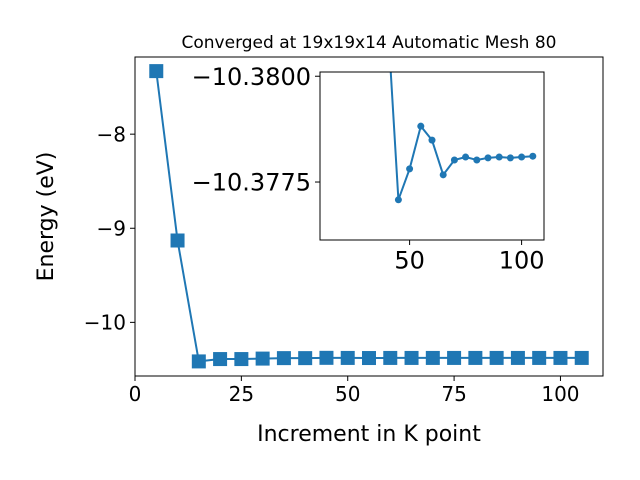 The height and width of the screenshot is (480, 640). Describe the element at coordinates (453, 394) in the screenshot. I see `x-tick-label: 75` at that location.